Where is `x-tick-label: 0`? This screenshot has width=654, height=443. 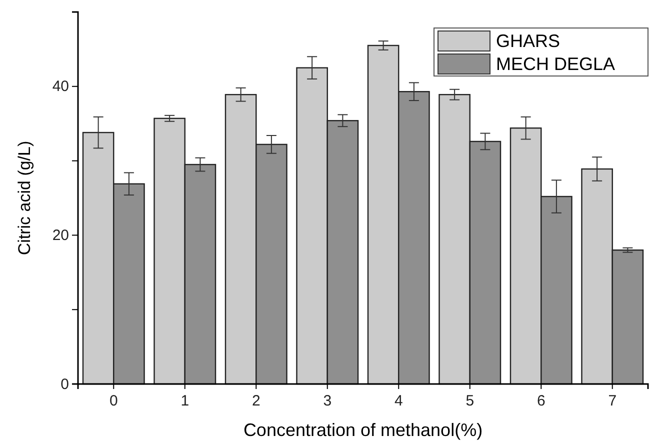 x-tick-label: 0 is located at coordinates (113, 401).